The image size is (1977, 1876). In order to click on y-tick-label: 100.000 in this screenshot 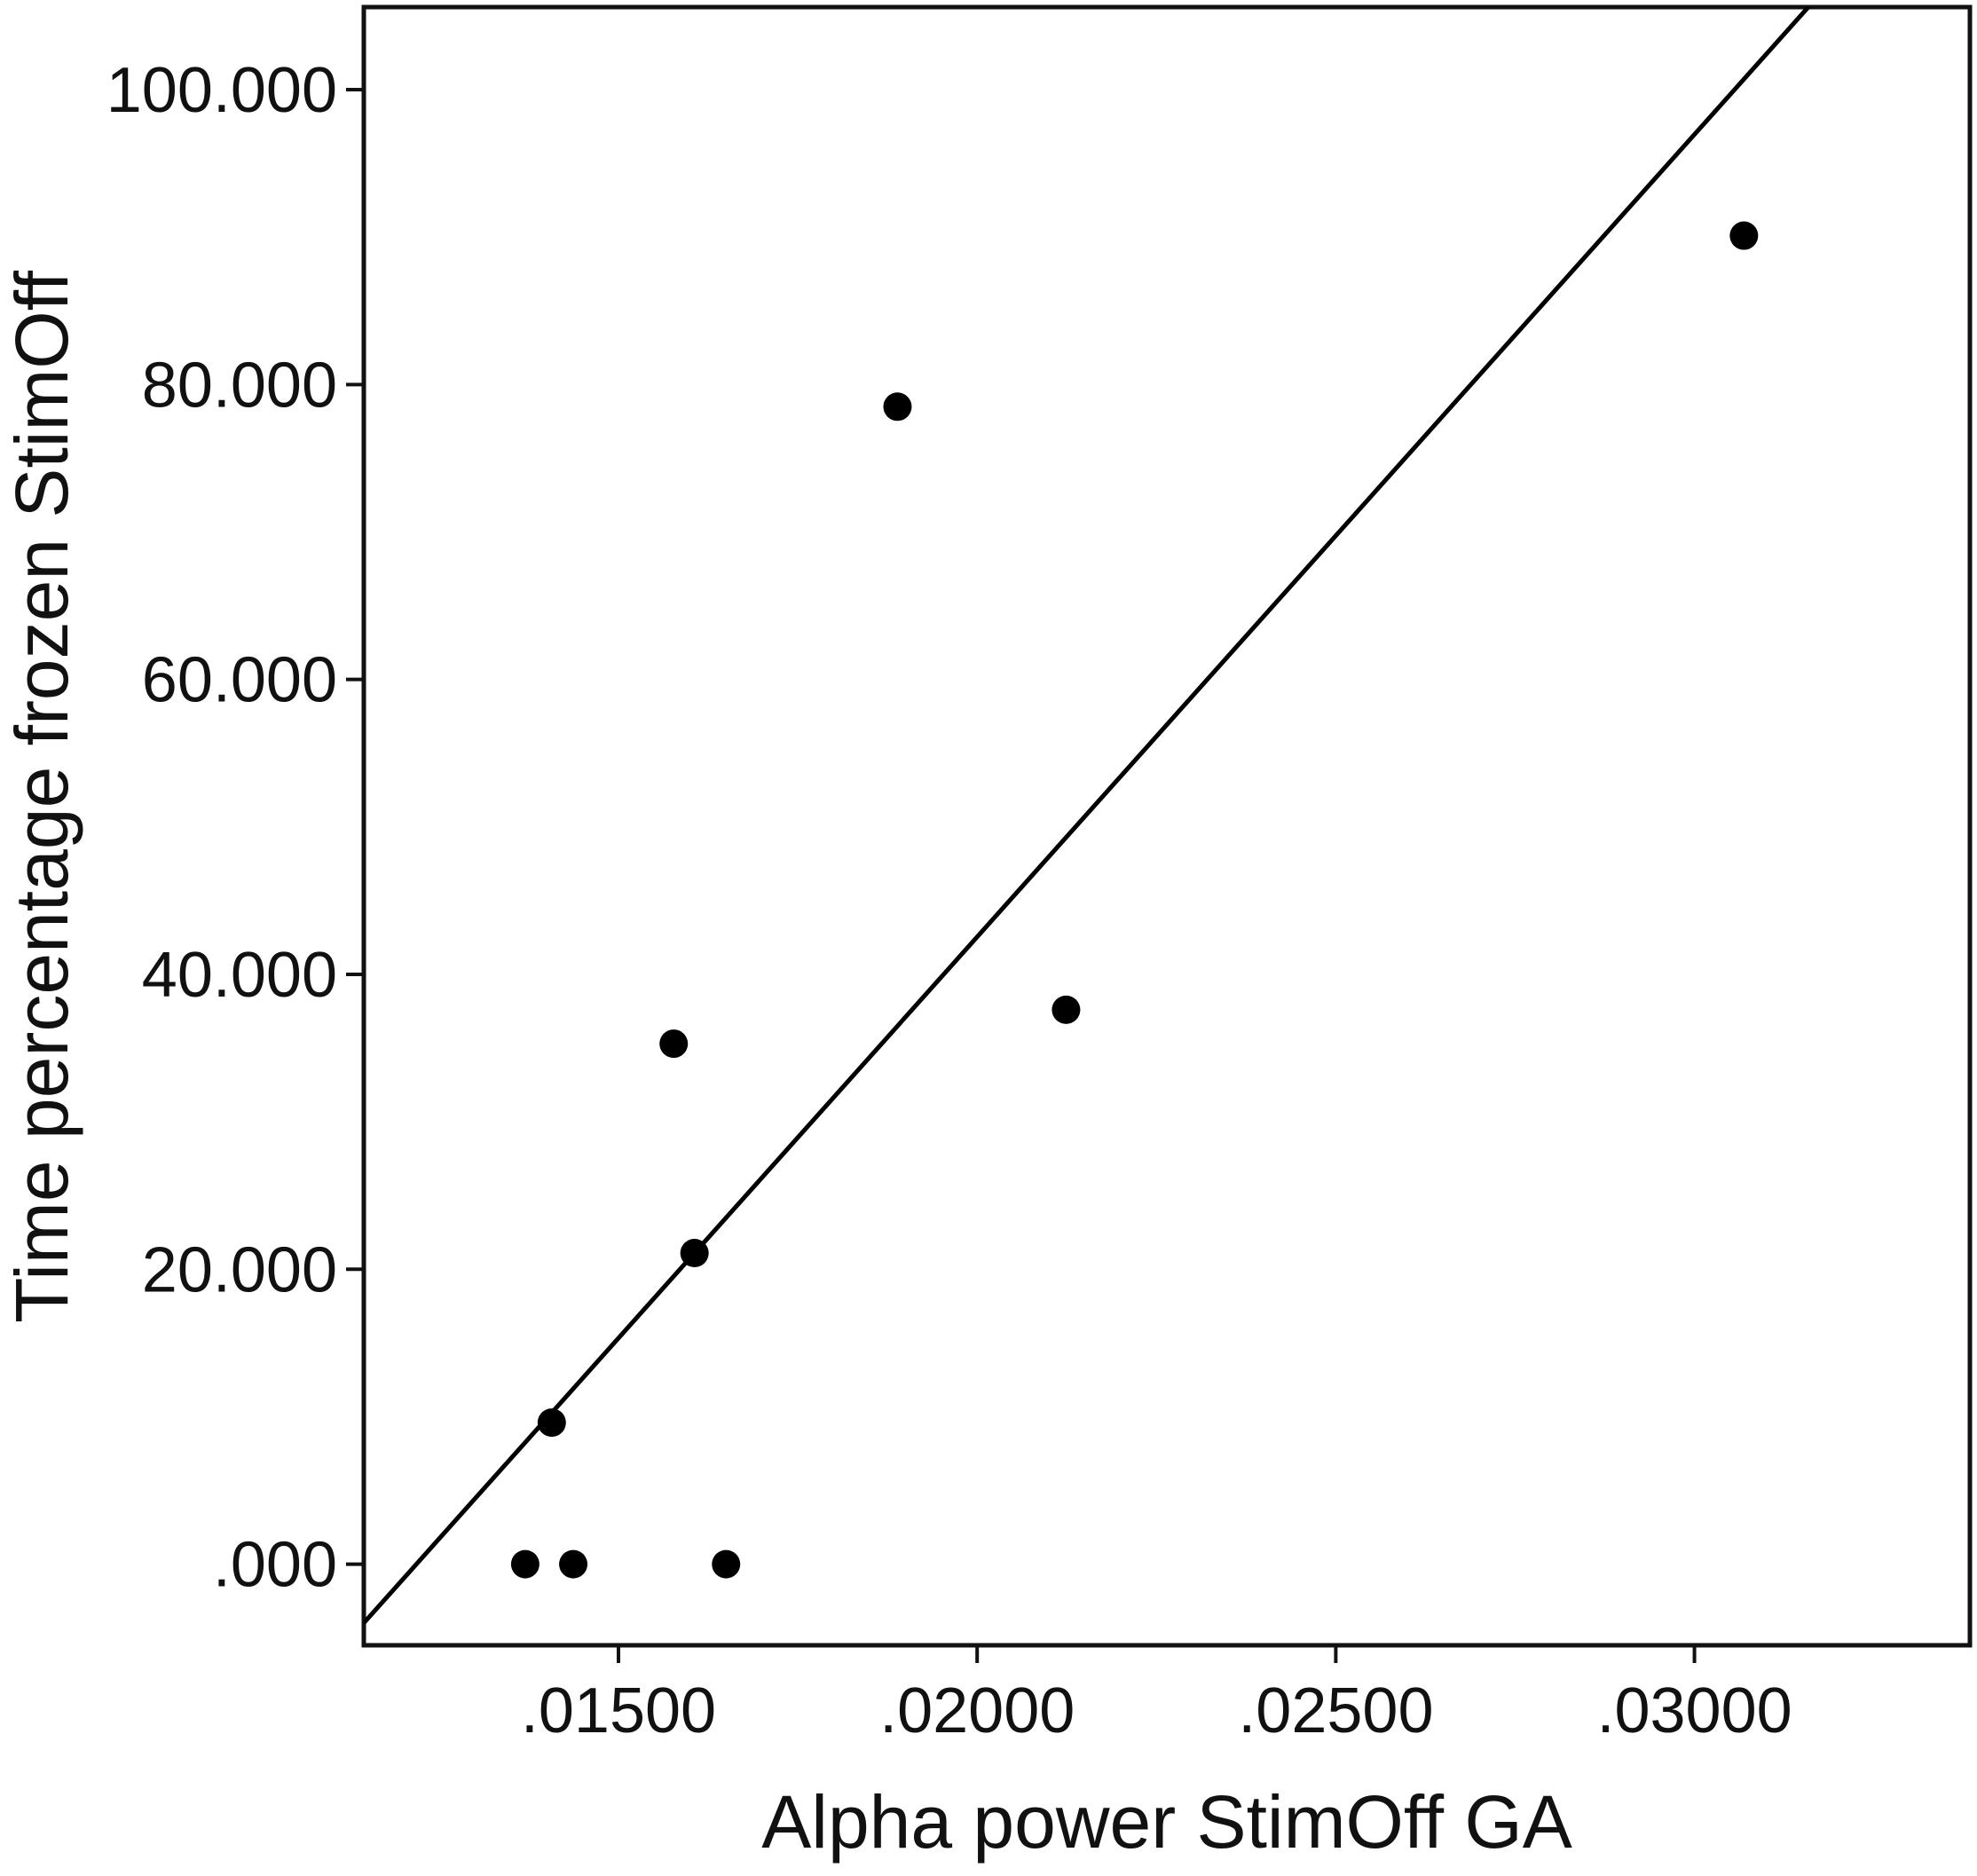, I will do `click(221, 90)`.